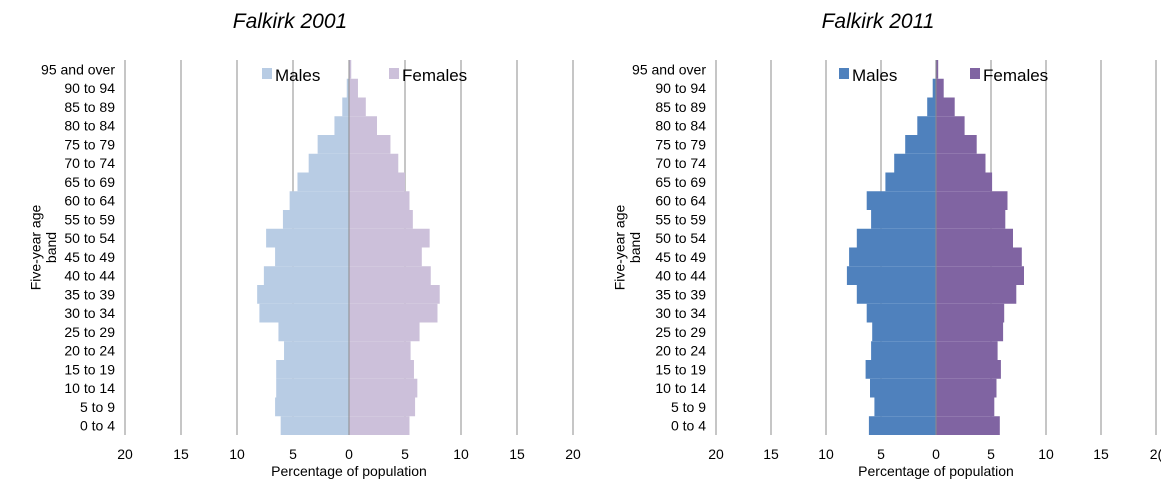 The image size is (1161, 484). What do you see at coordinates (878, 21) in the screenshot?
I see `chart-title: Falkirk 2011` at bounding box center [878, 21].